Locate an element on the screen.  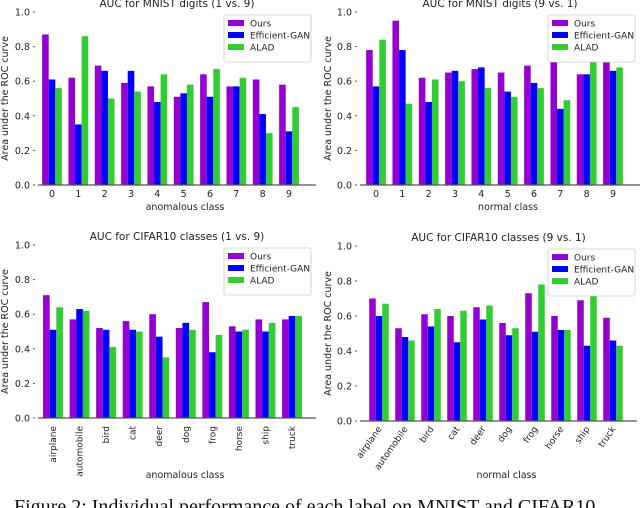
x-tick-label: 5 is located at coordinates (184, 194).